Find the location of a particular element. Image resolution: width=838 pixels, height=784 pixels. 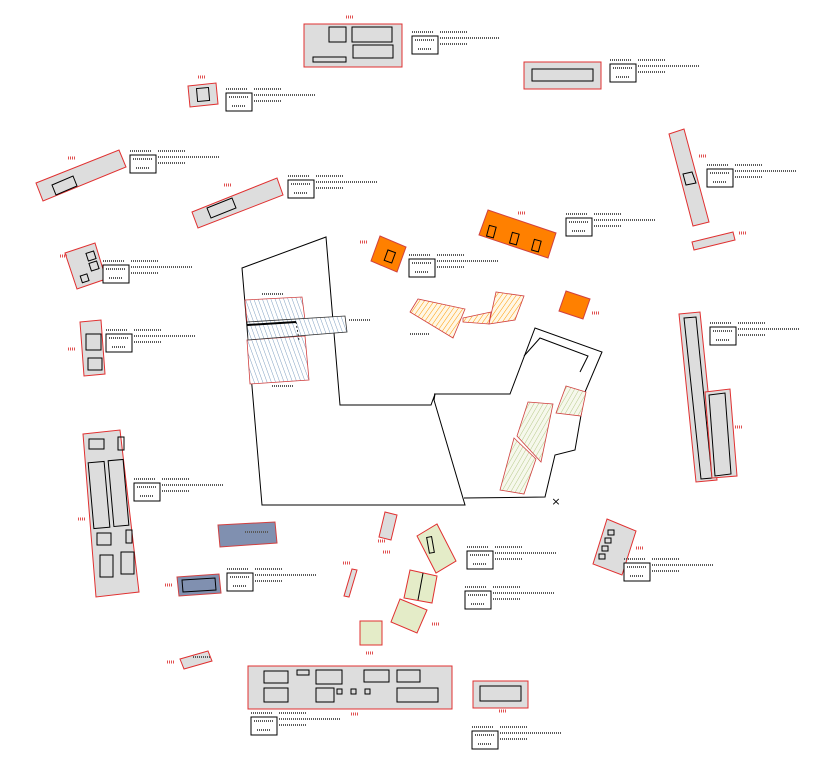

legend-left-wide is located at coordinates (174, 162).